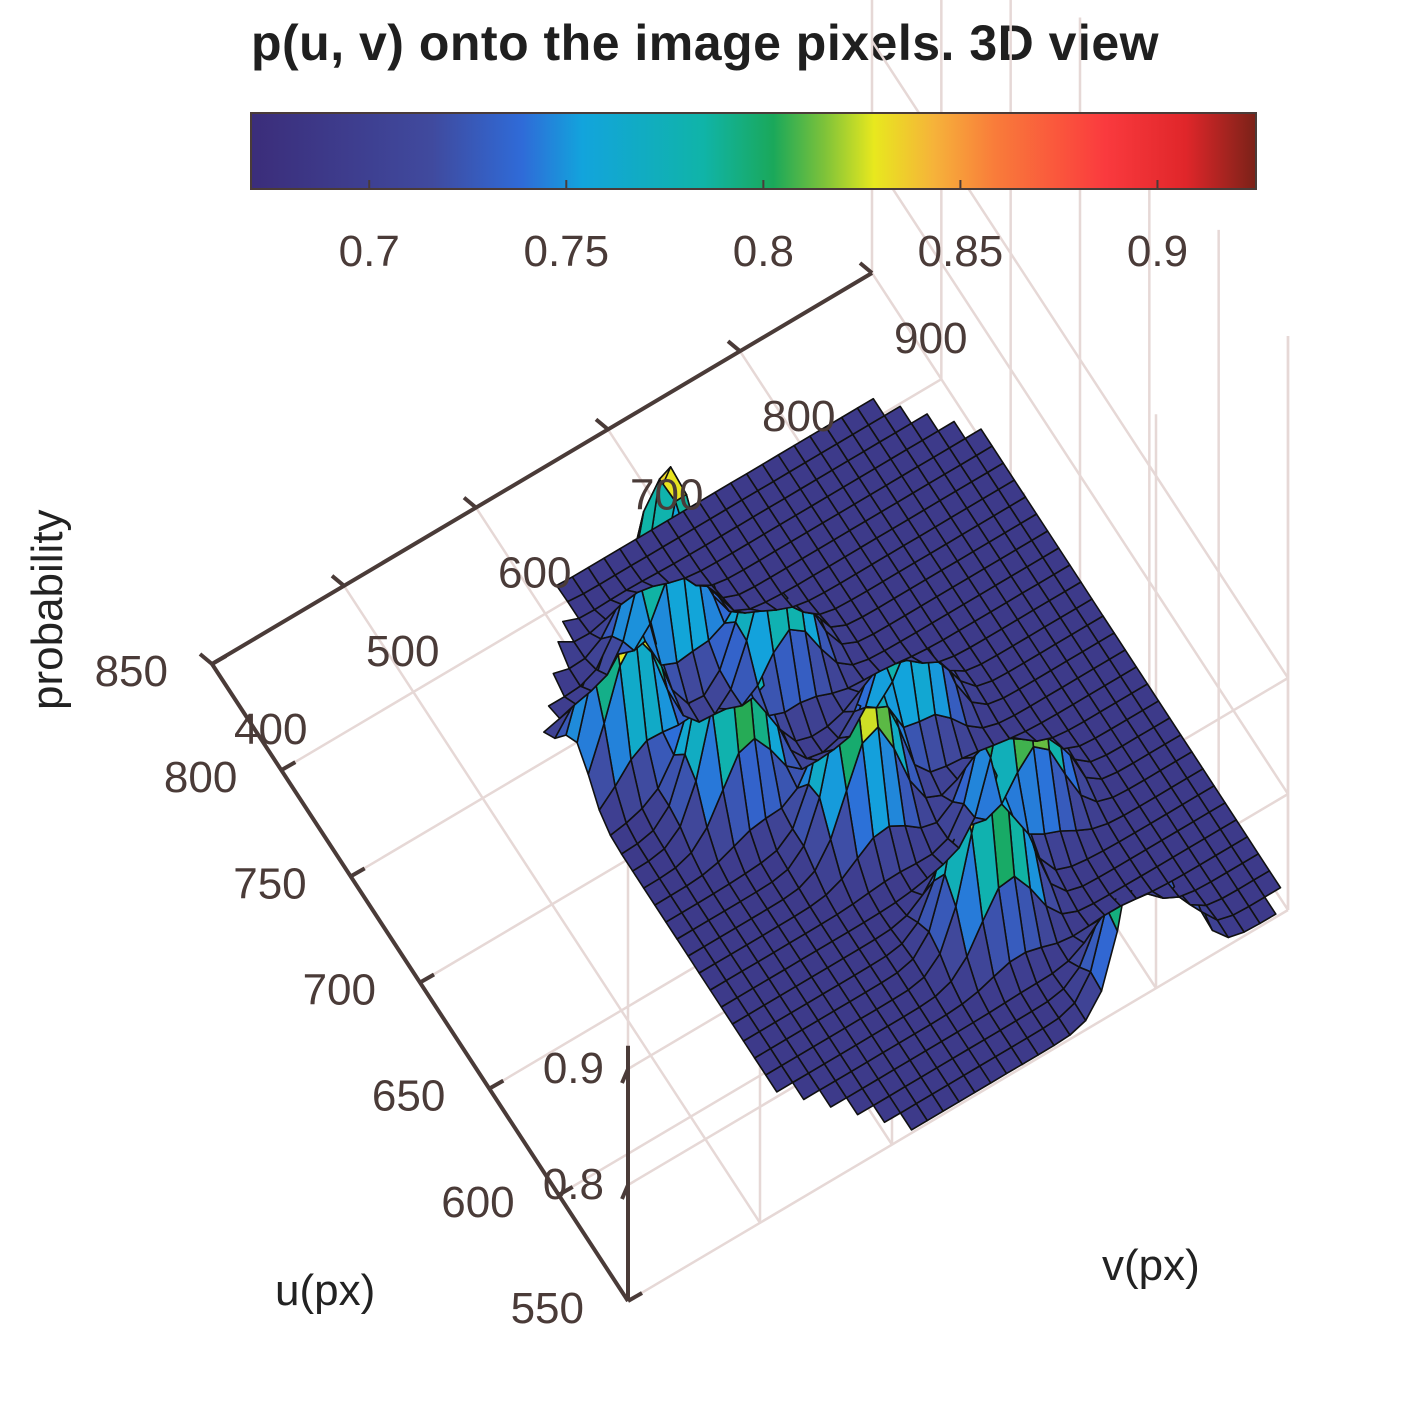 This screenshot has width=1410, height=1410. I want to click on u-tick-label: 650, so click(408, 1096).